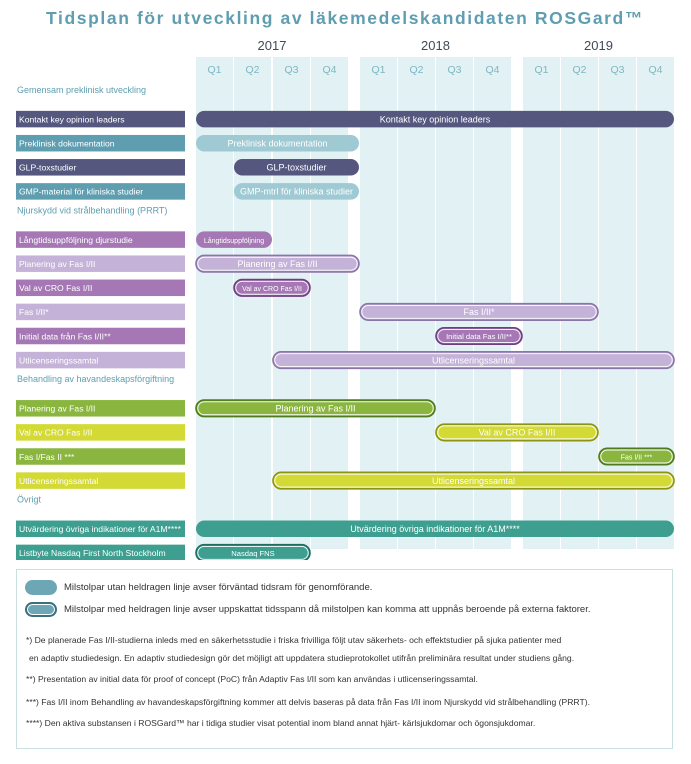 The width and height of the screenshot is (691, 764). I want to click on gantt-bar-label: Initial data Fas I/II**, so click(479, 336).